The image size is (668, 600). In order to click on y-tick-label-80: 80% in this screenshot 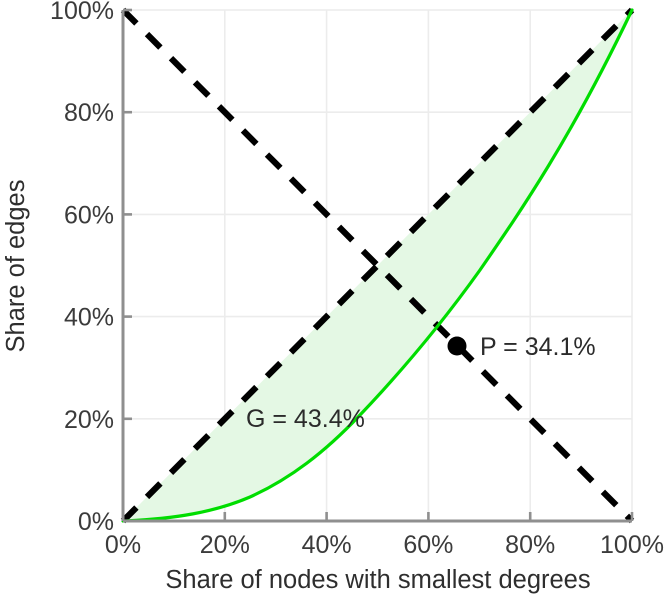, I will do `click(89, 113)`.